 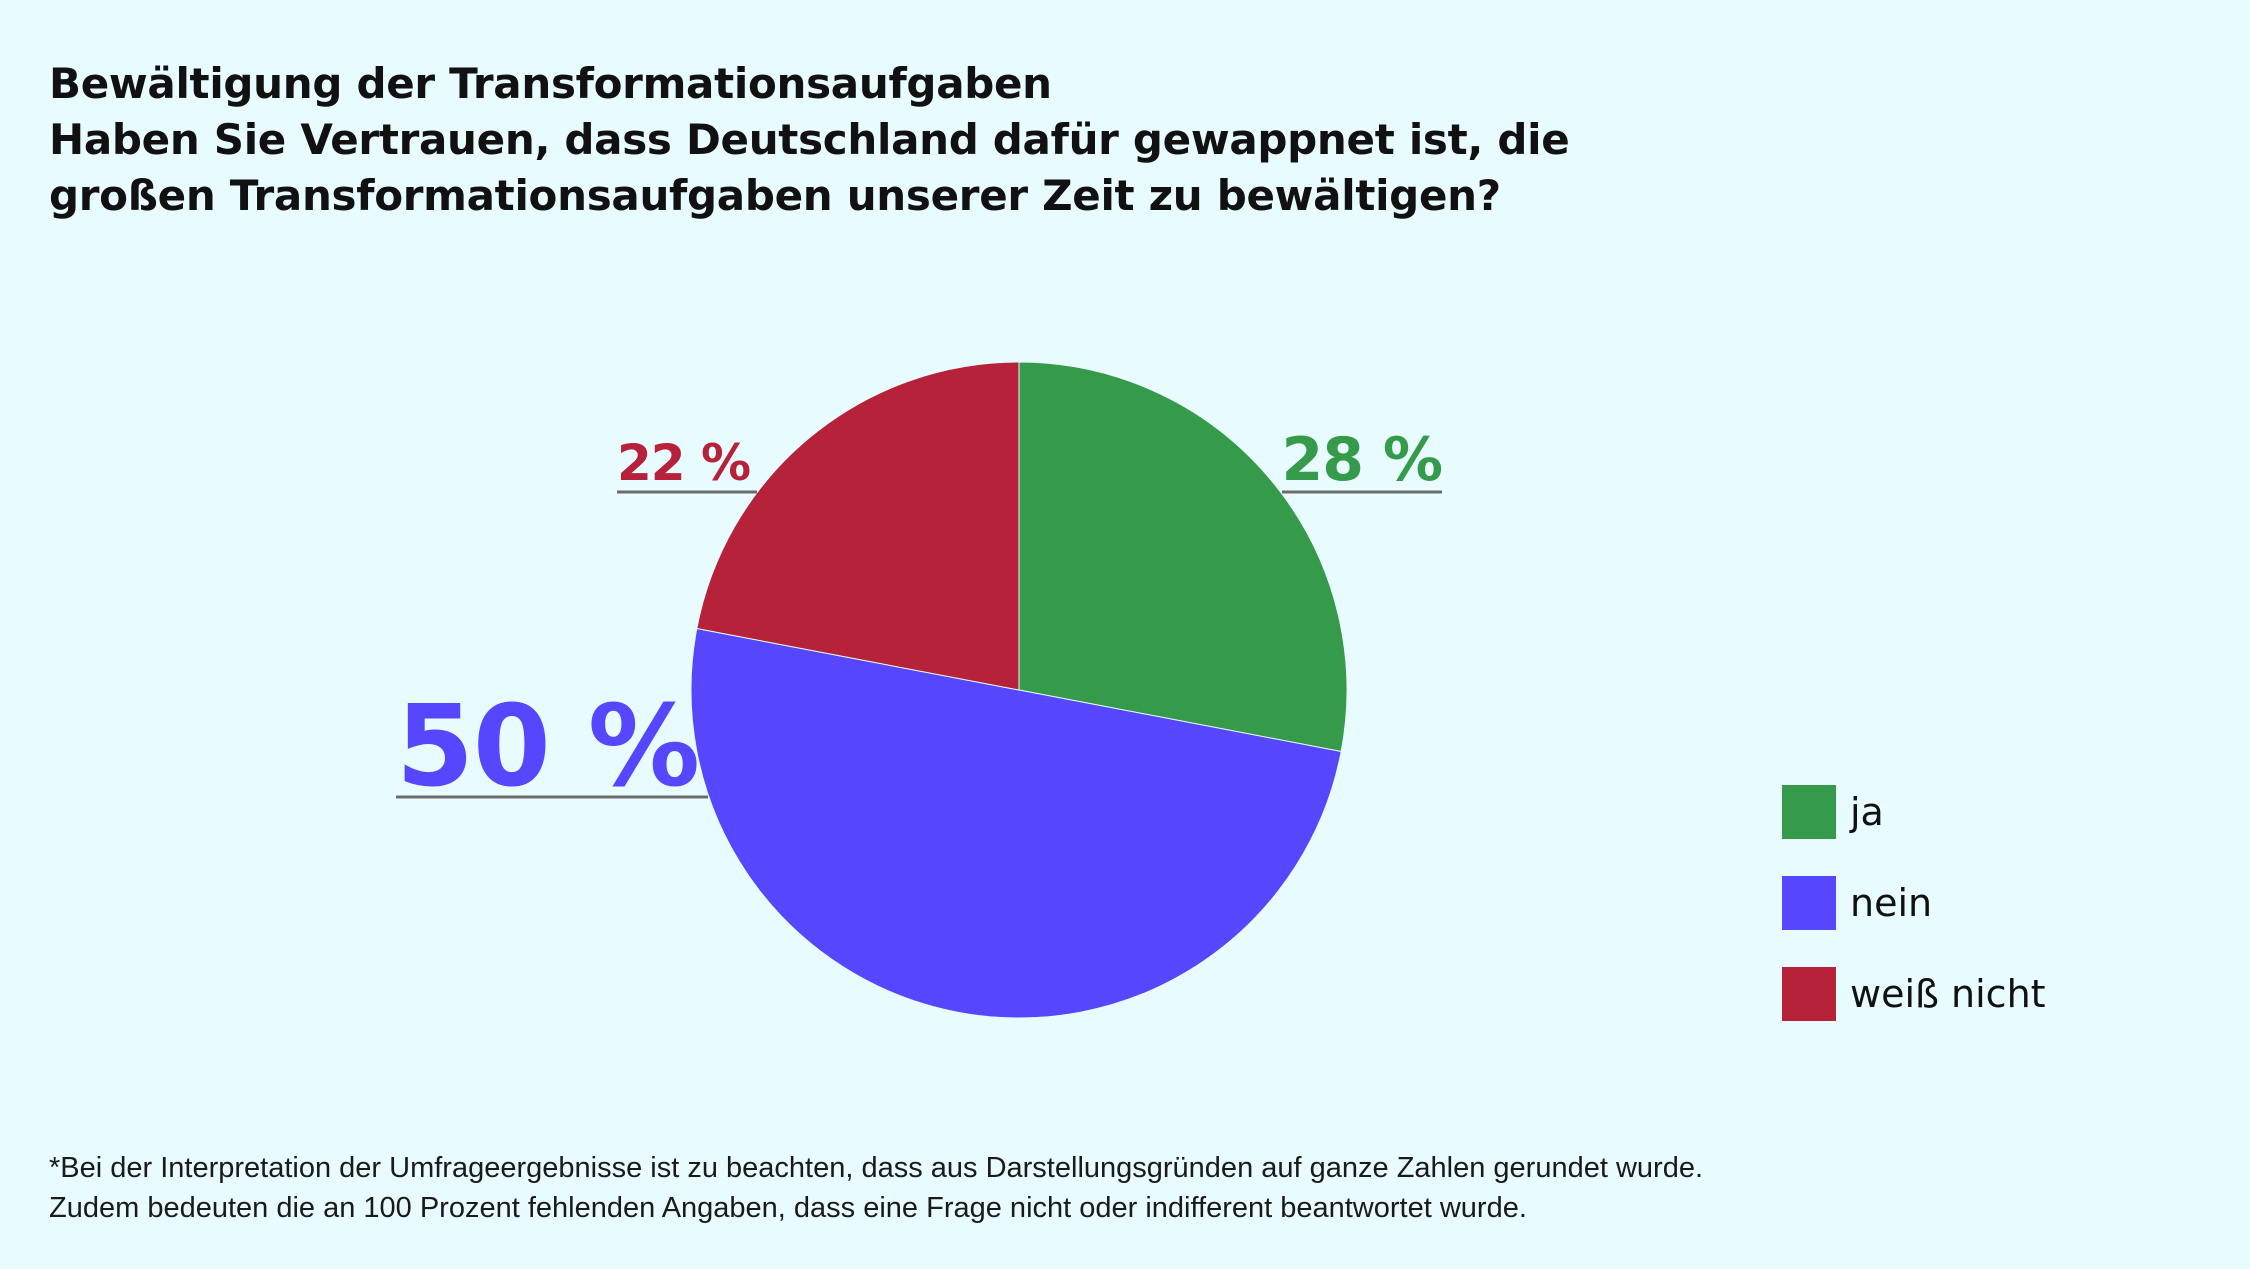 I want to click on pie-slice-ja, so click(x=1183, y=557).